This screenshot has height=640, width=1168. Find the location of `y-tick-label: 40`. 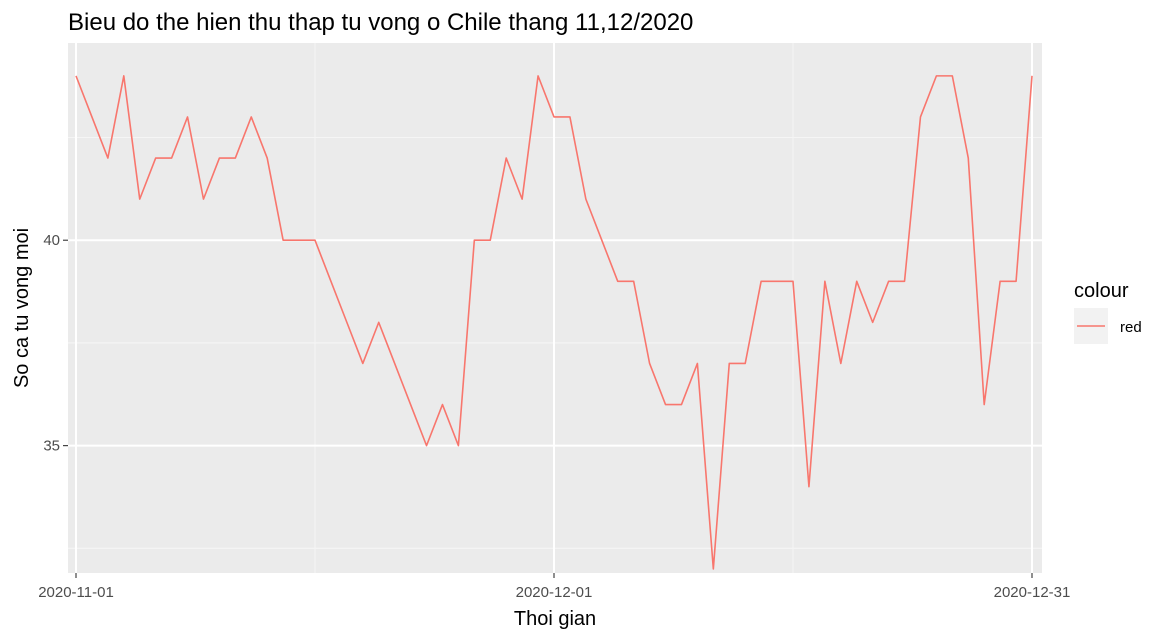

y-tick-label: 40 is located at coordinates (51, 240).